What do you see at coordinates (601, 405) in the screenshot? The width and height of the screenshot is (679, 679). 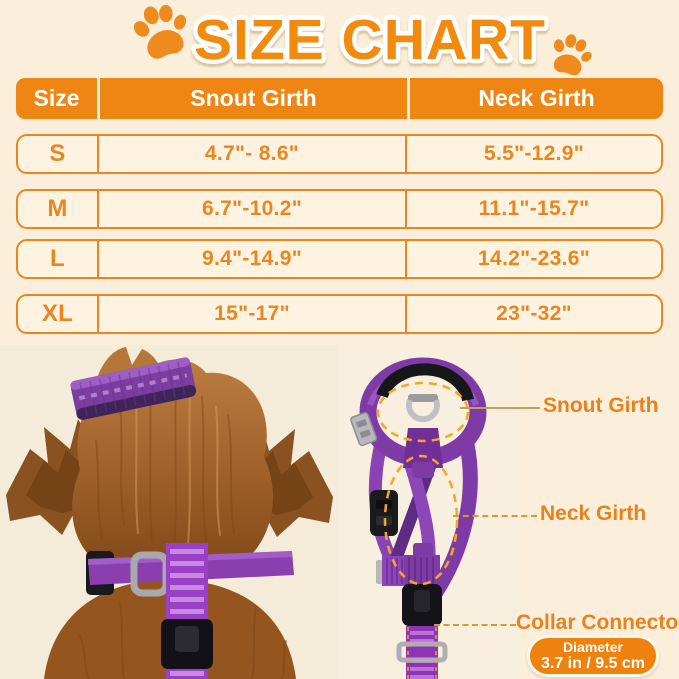 I see `snout-girth-label: Snout Girth` at bounding box center [601, 405].